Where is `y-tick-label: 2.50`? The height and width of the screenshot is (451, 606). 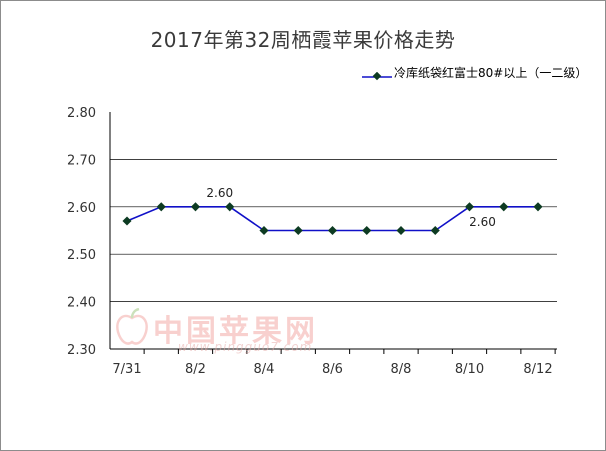
y-tick-label: 2.50 is located at coordinates (81, 255).